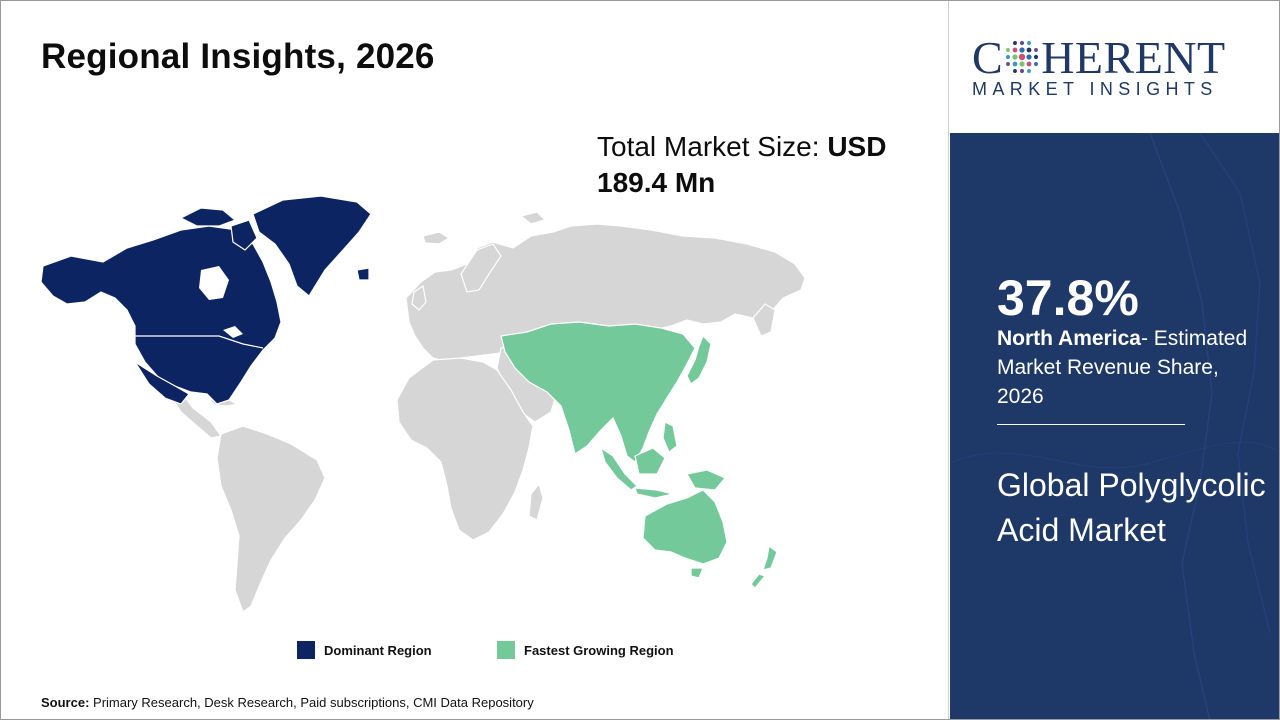 This screenshot has height=720, width=1280. I want to click on dotted-globe-icon, so click(1022, 57).